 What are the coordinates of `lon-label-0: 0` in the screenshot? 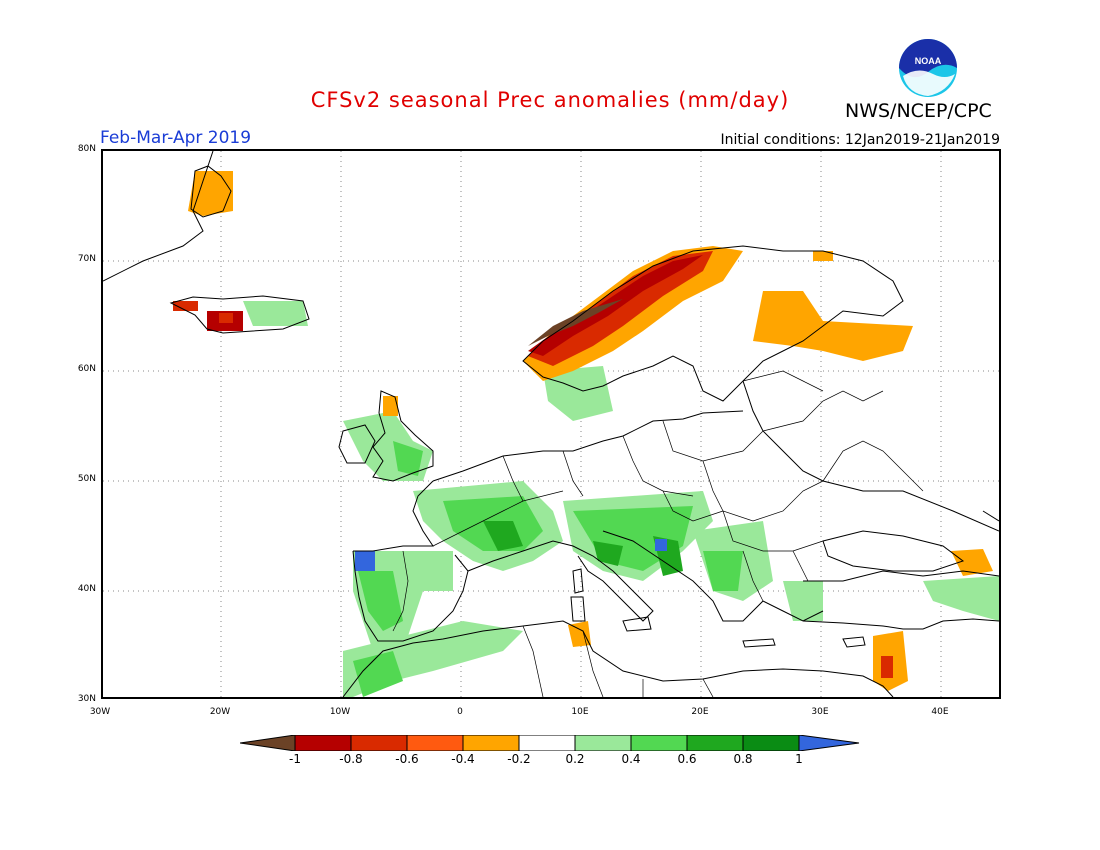 It's located at (460, 712).